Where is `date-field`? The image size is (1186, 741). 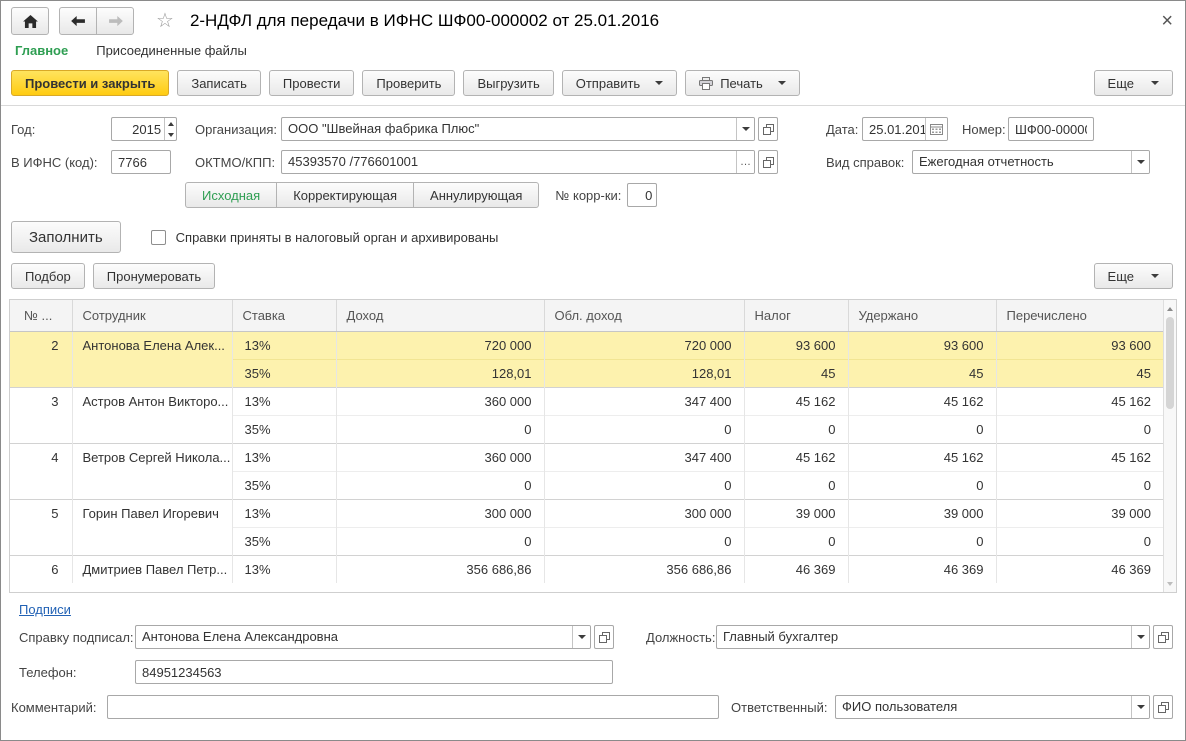 date-field is located at coordinates (905, 129).